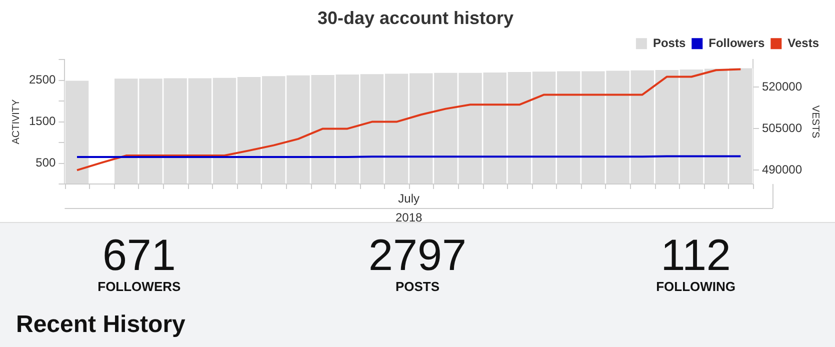 The width and height of the screenshot is (835, 347). I want to click on text: POSTS, so click(417, 286).